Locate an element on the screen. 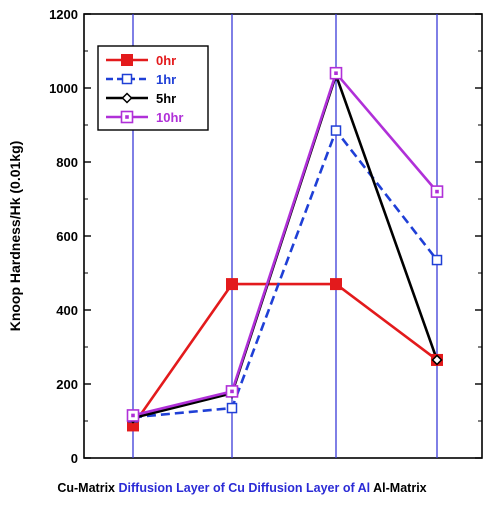 Image resolution: width=485 pixels, height=508 pixels. x-category-label-1: Cu-Matrix is located at coordinates (86, 488).